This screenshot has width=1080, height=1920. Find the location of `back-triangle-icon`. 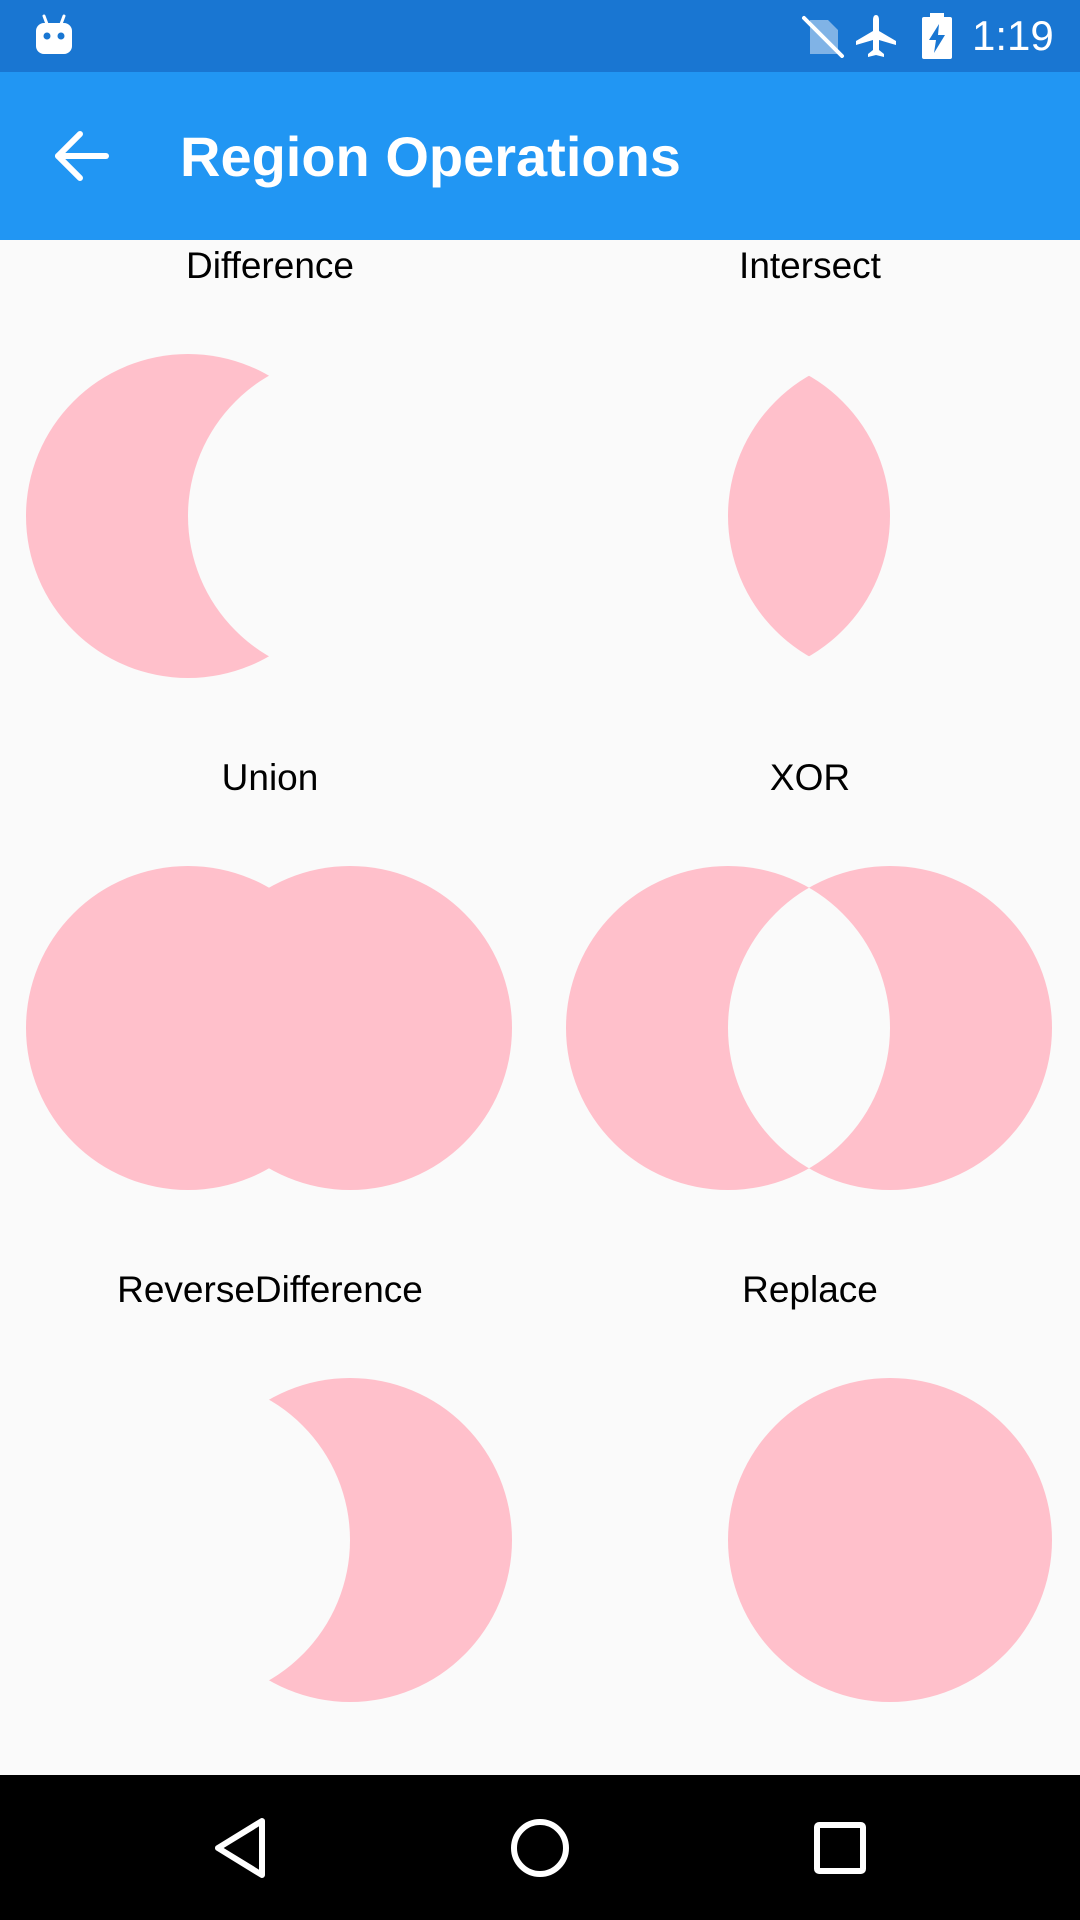

back-triangle-icon is located at coordinates (241, 1848).